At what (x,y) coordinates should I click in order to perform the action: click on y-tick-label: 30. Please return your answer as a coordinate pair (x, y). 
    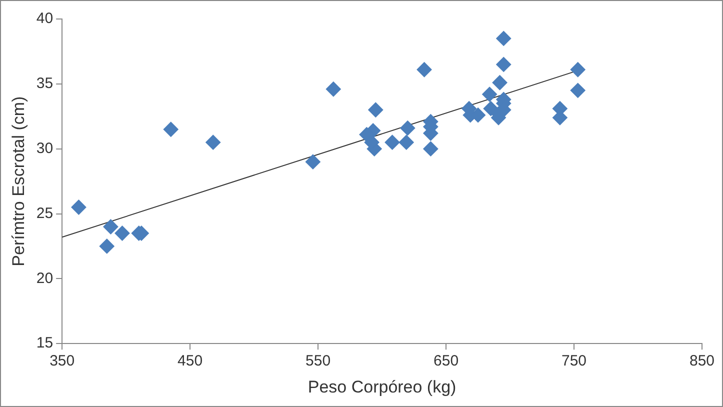
    Looking at the image, I should click on (45, 148).